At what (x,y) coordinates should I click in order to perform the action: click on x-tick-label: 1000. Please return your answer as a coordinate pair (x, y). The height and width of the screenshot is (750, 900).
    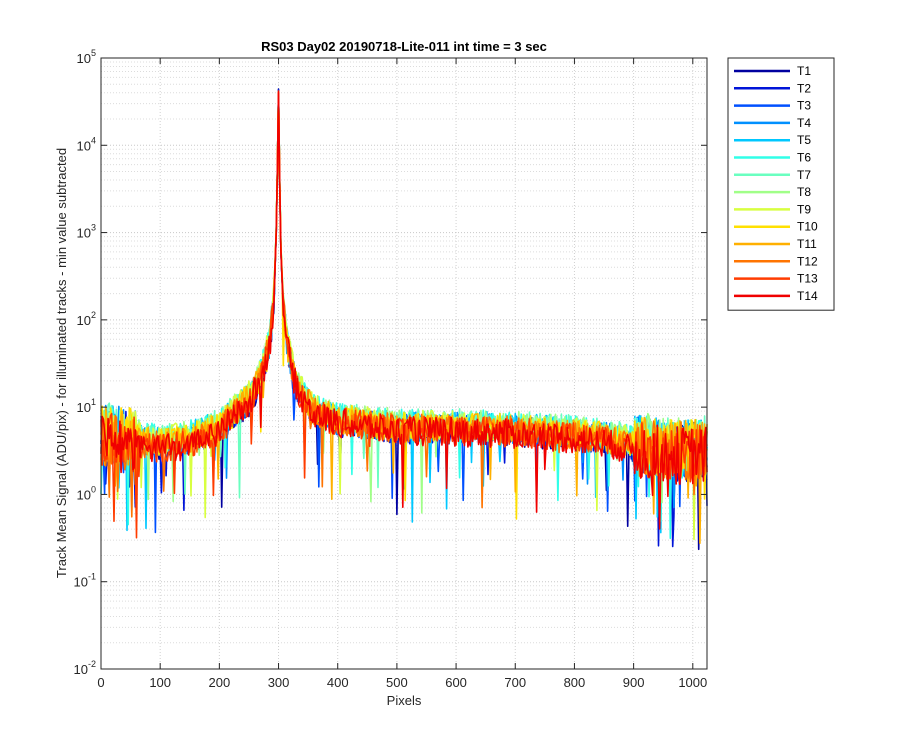
    Looking at the image, I should click on (692, 682).